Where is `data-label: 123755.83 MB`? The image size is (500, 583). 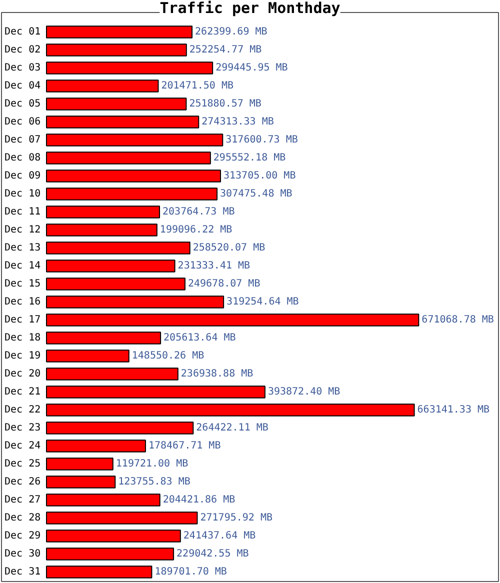 data-label: 123755.83 MB is located at coordinates (154, 482).